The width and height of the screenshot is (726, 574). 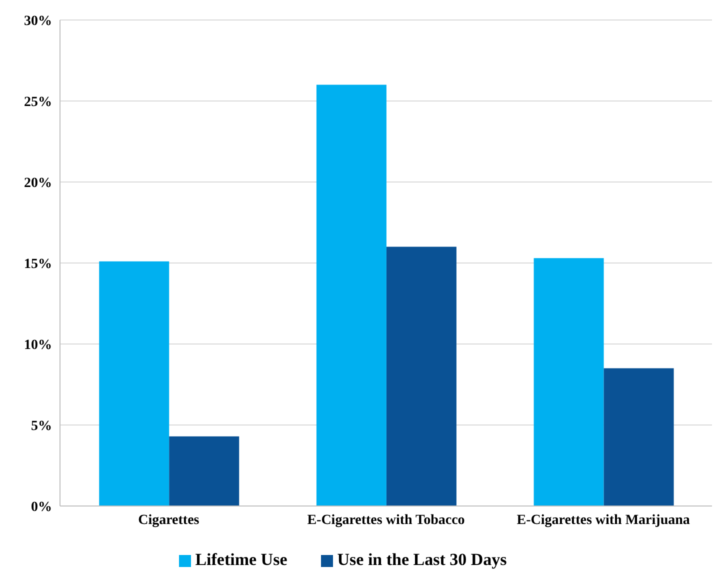 What do you see at coordinates (38, 183) in the screenshot?
I see `y-tick-label: 20%` at bounding box center [38, 183].